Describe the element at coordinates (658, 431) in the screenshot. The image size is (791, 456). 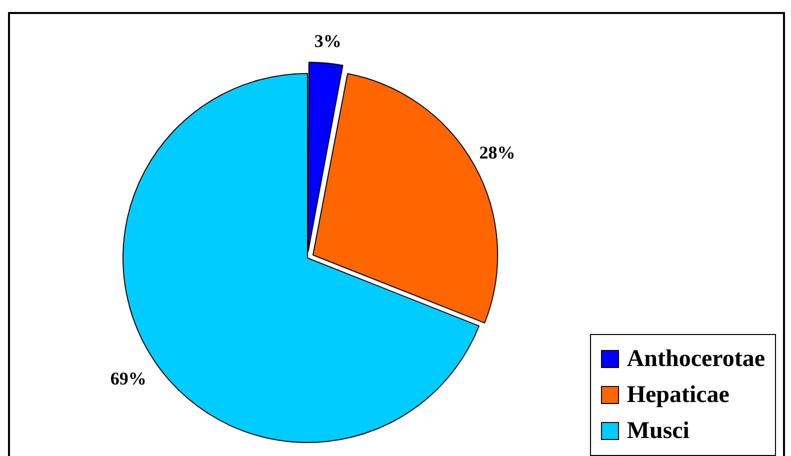
I see `legend-label: Musci` at that location.